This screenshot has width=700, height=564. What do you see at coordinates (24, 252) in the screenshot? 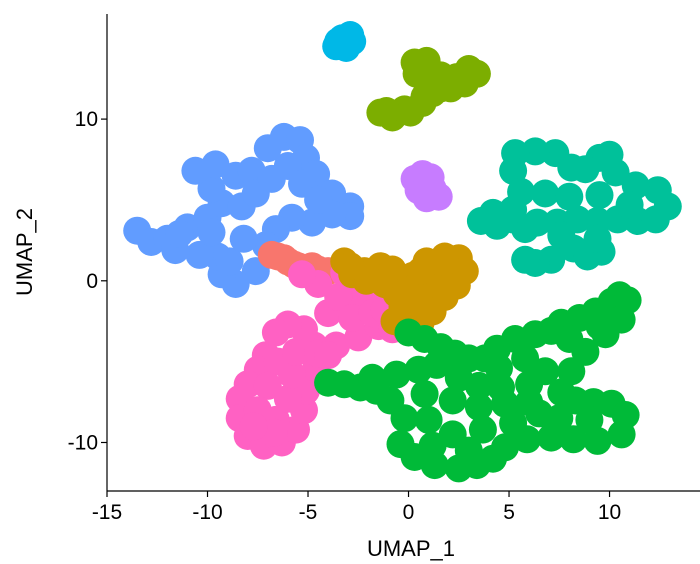
I see `y-axis-title: UMAP_2` at bounding box center [24, 252].